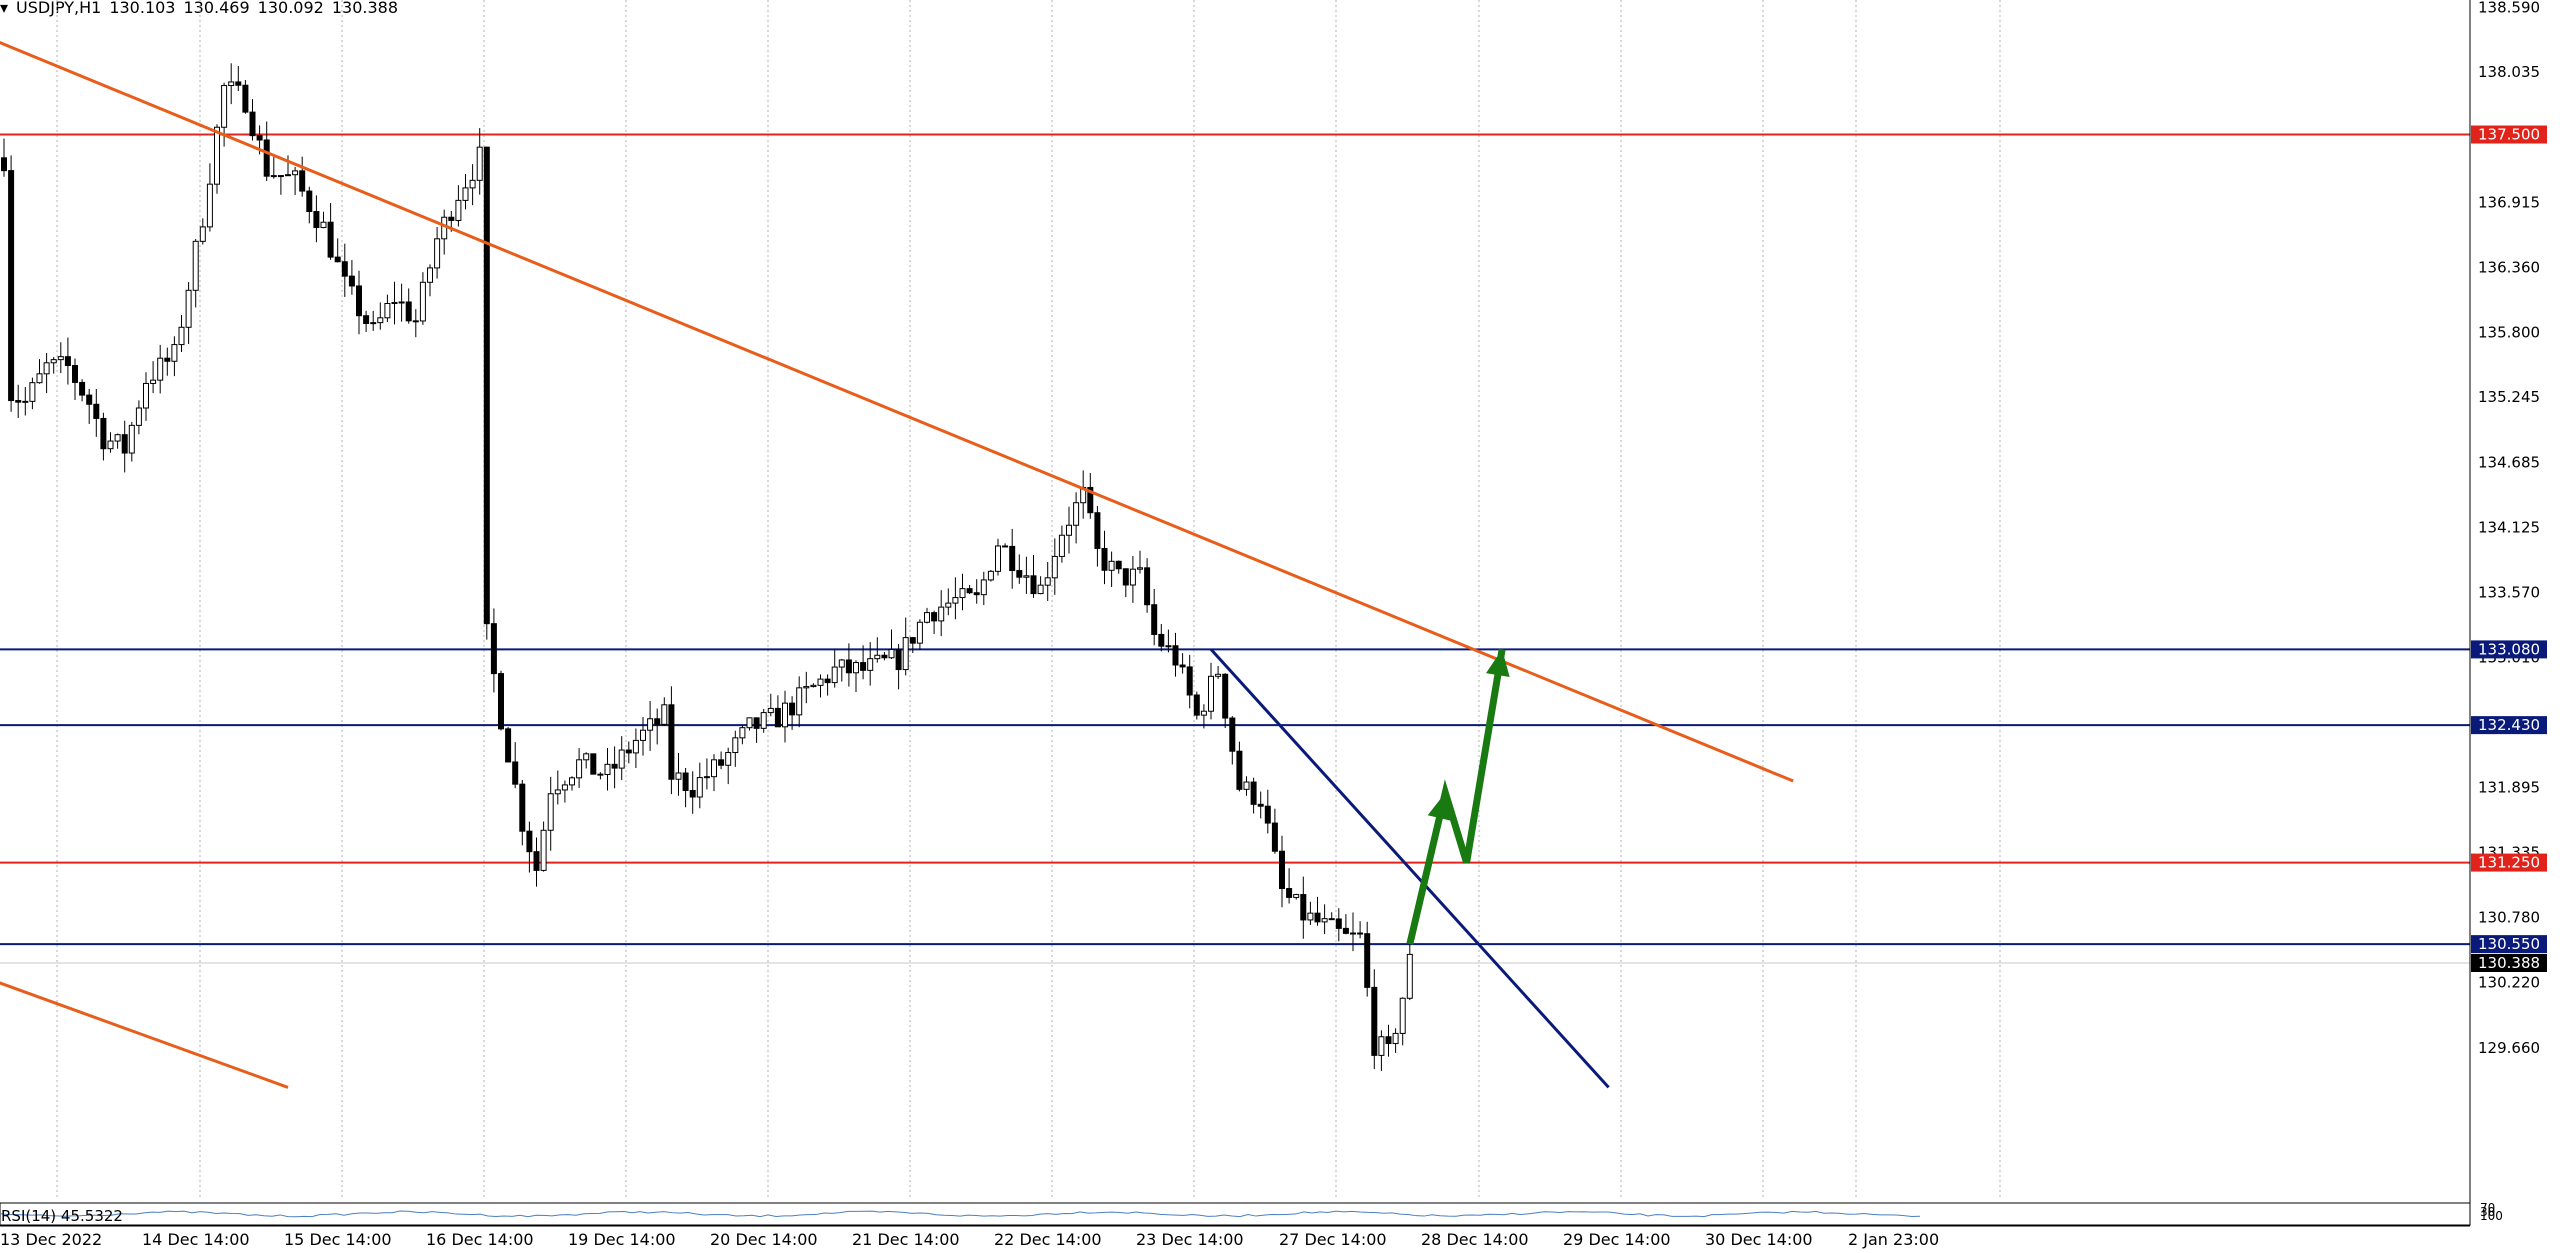  I want to click on time-tick-label: 20 Dec 14:00, so click(764, 1239).